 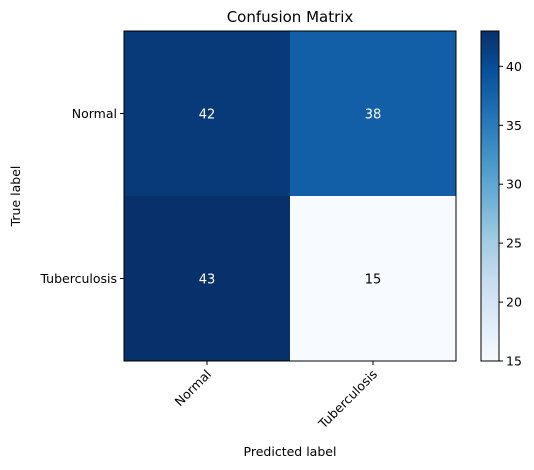 I want to click on heatmap-cell-labels: 42 38 43 15, so click(x=290, y=198).